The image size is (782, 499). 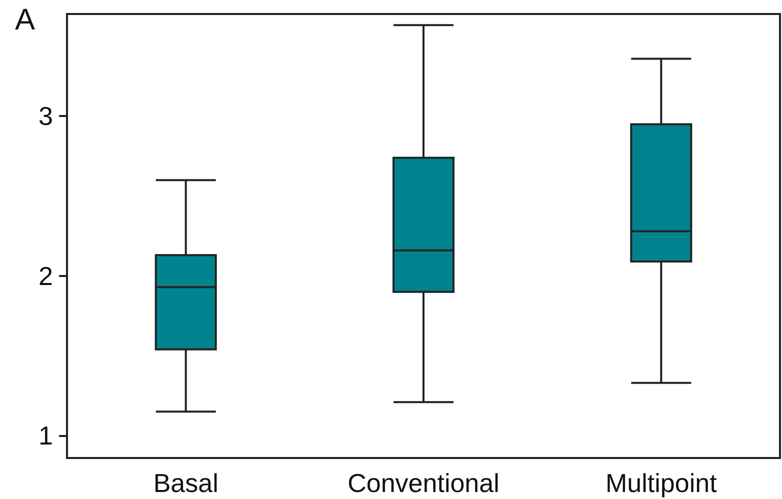 What do you see at coordinates (45, 435) in the screenshot?
I see `y-tick-label: 1` at bounding box center [45, 435].